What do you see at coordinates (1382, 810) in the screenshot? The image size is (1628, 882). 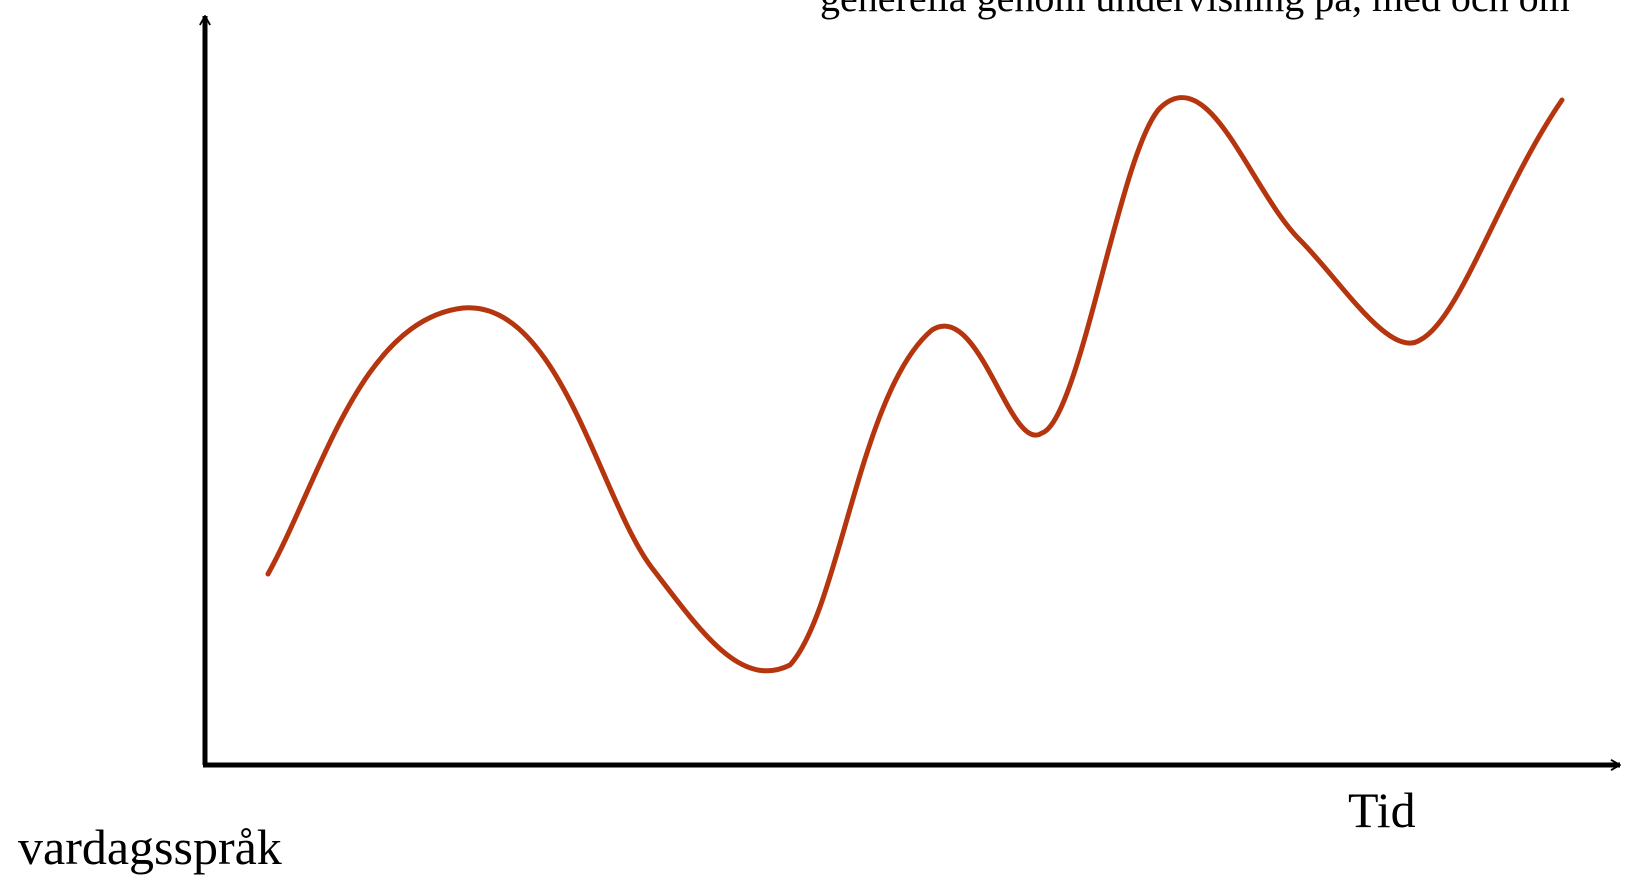 I see `x-axis-label: Tid` at bounding box center [1382, 810].